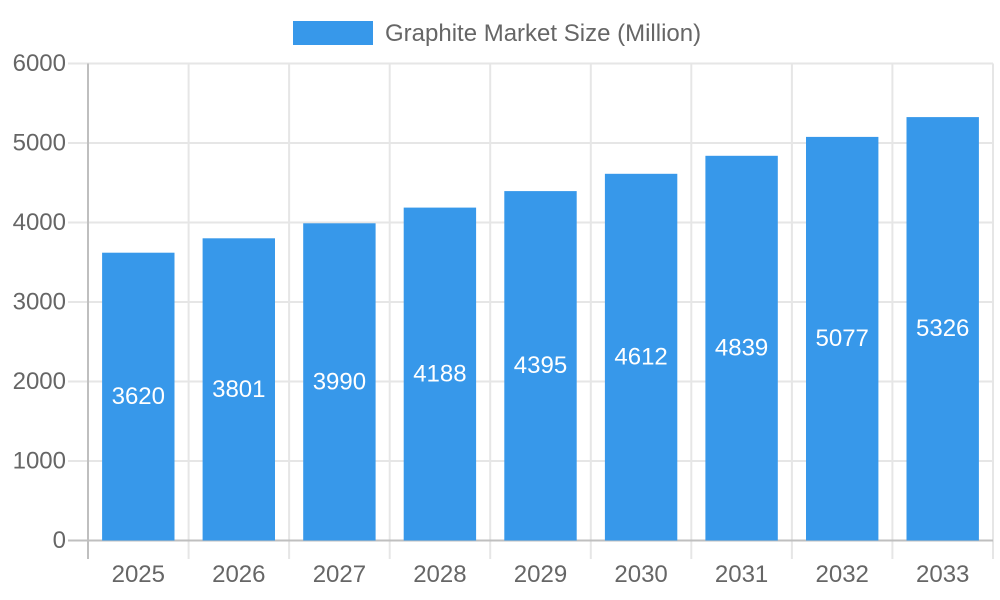 This screenshot has height=600, width=1000. What do you see at coordinates (640, 357) in the screenshot?
I see `svg-text: 4612` at bounding box center [640, 357].